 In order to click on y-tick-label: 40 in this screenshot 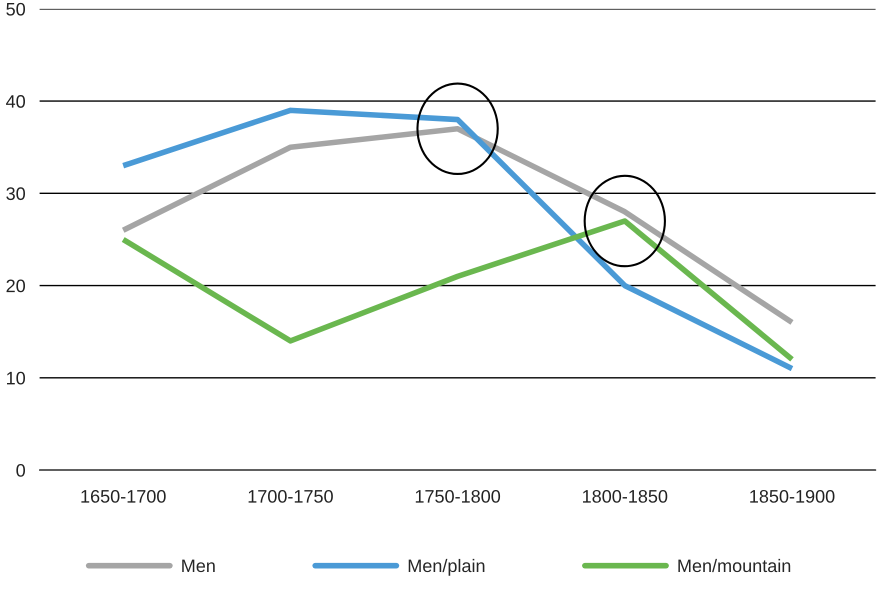, I will do `click(16, 101)`.